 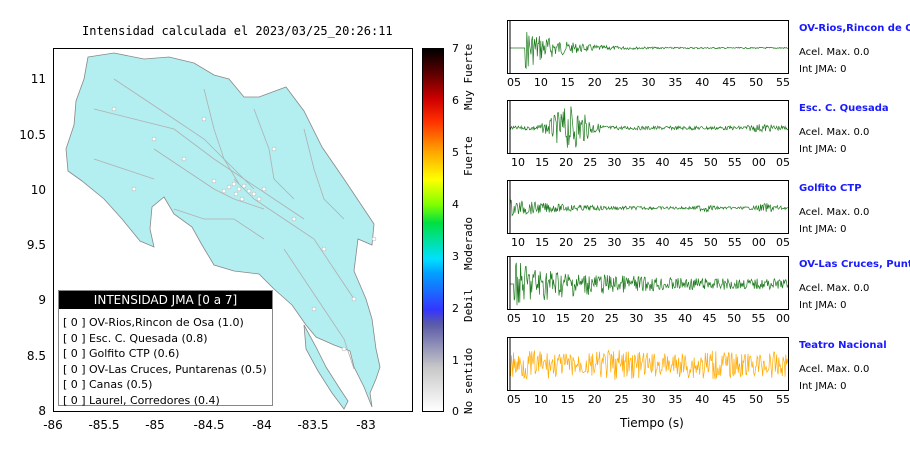 What do you see at coordinates (455, 360) in the screenshot?
I see `scale-tick: 1` at bounding box center [455, 360].